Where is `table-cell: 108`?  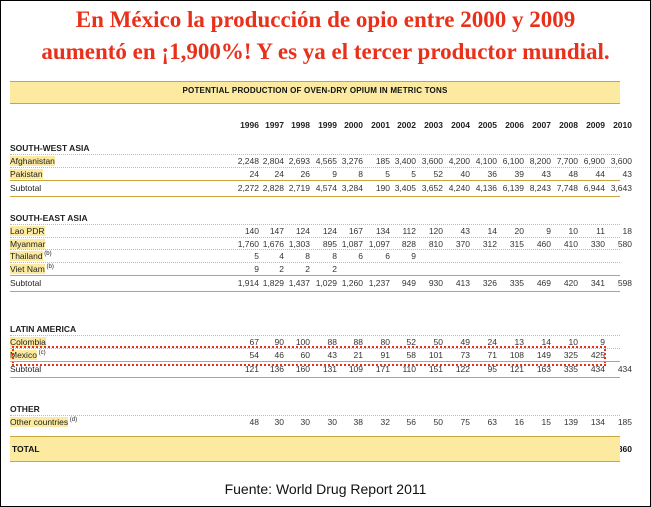
table-cell: 108 is located at coordinates (516, 354).